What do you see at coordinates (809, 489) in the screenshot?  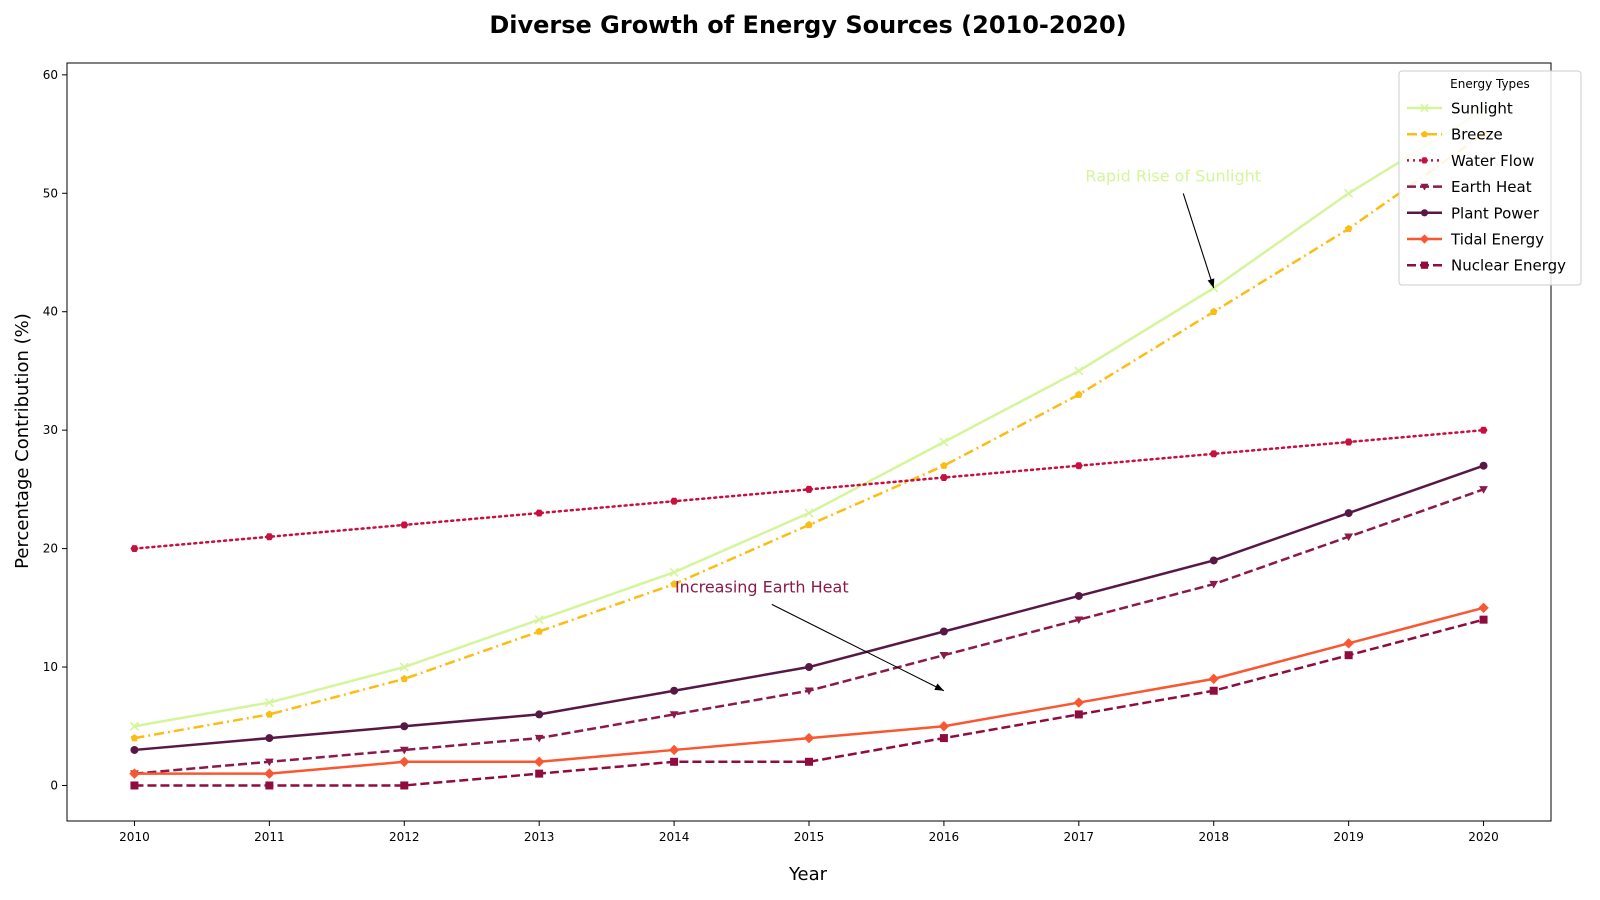 I see `series-water-flow` at bounding box center [809, 489].